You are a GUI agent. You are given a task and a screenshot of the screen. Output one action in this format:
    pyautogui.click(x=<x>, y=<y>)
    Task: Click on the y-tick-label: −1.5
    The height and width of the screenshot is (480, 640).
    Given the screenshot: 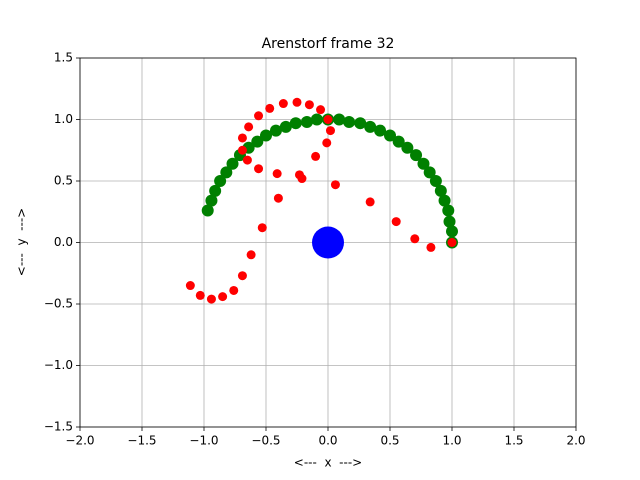 What is the action you would take?
    pyautogui.click(x=58, y=427)
    